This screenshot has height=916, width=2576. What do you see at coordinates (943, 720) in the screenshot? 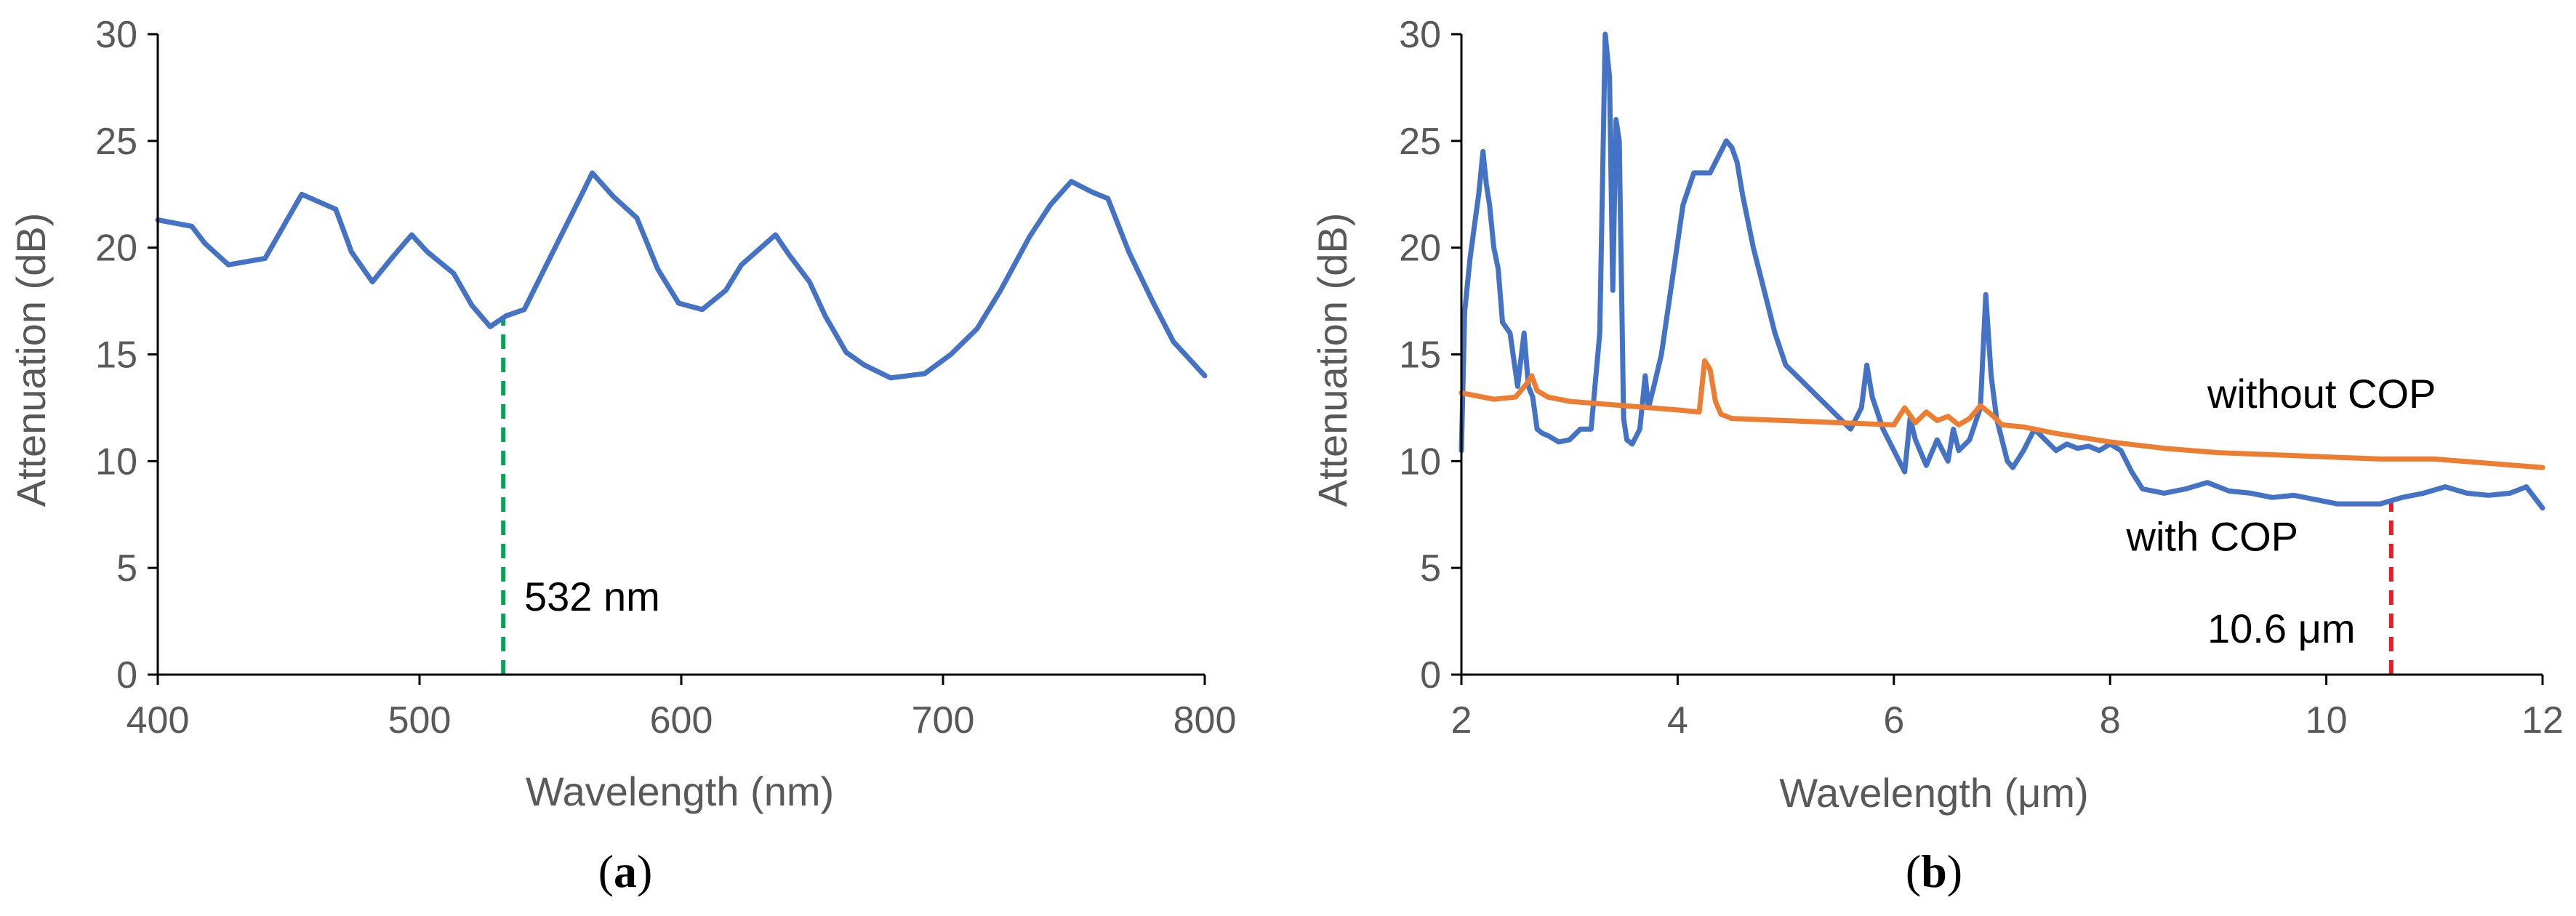
I see `x-tick-label: 700` at bounding box center [943, 720].